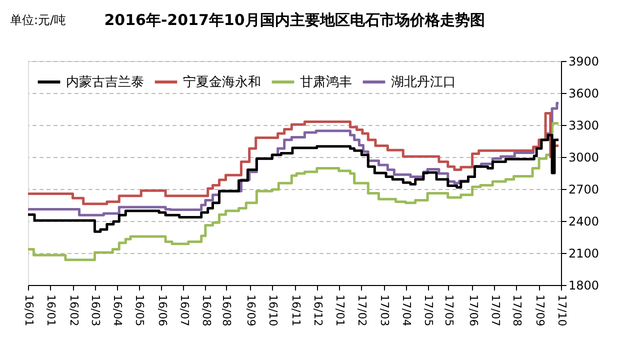 The width and height of the screenshot is (623, 346). Describe the element at coordinates (95, 310) in the screenshot. I see `x-tick-label: 16/03` at that location.